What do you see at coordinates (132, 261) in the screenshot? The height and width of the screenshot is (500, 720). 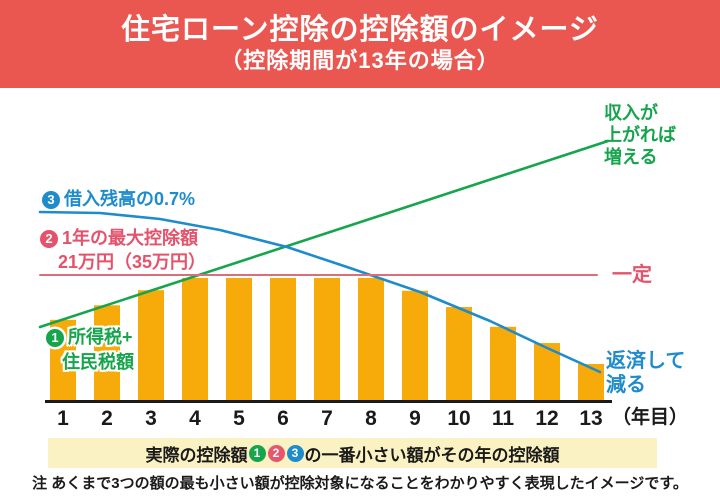 I see `max-deduction-label-line2: 21万円（35万円）` at bounding box center [132, 261].